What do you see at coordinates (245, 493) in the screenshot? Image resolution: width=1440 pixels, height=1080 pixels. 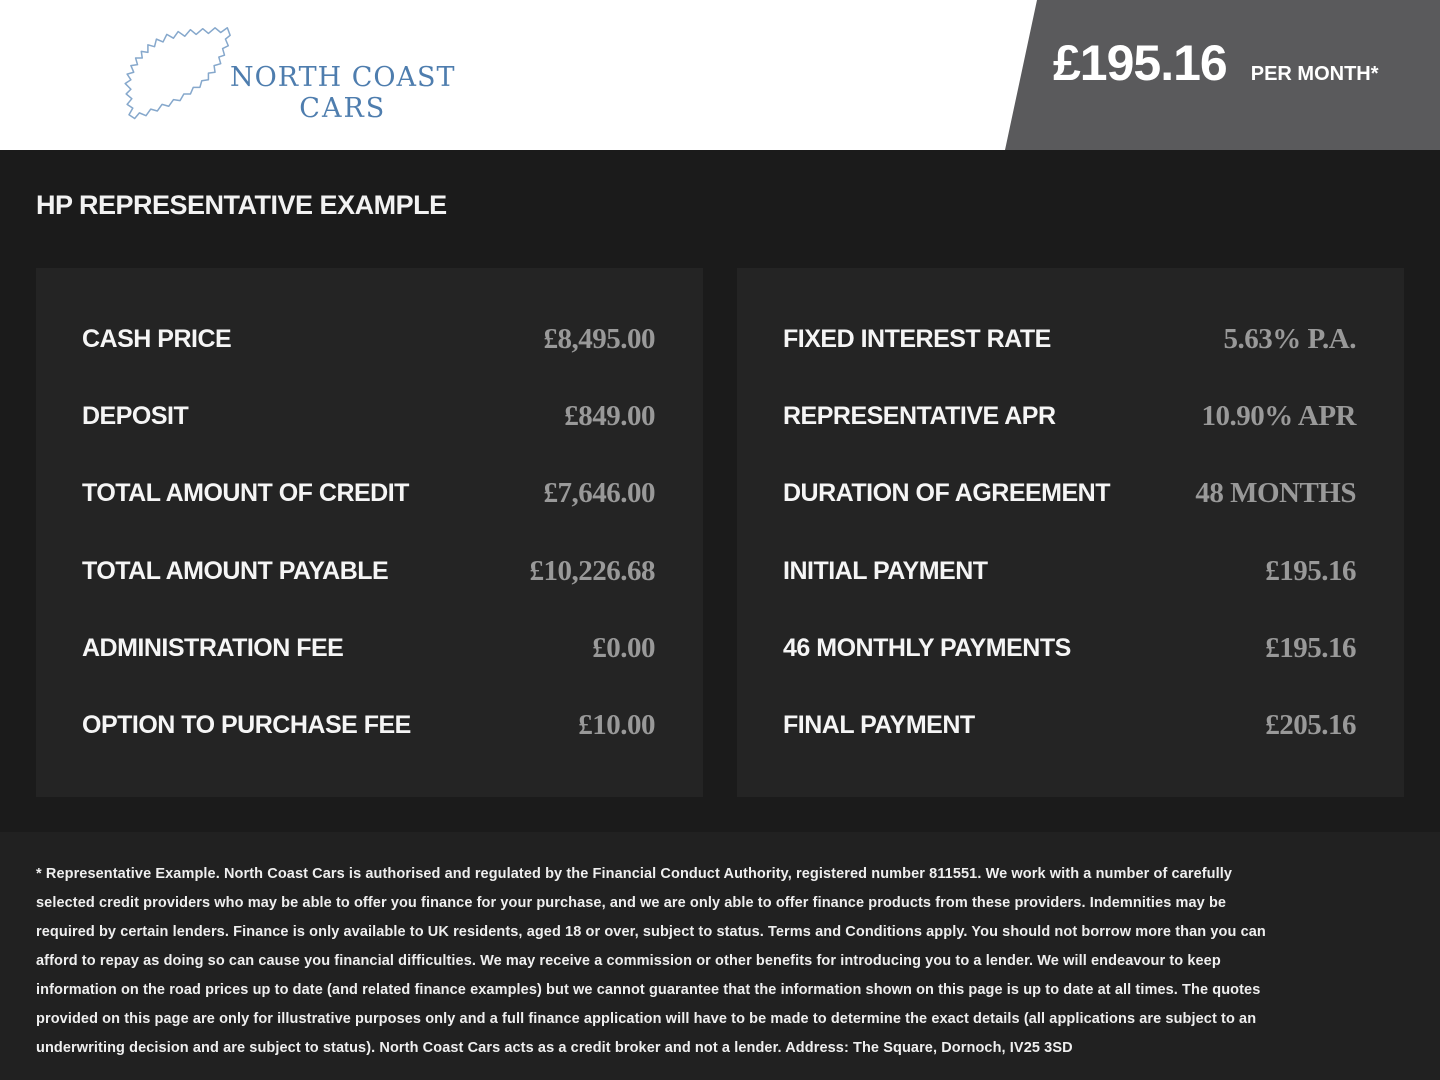 I see `row-label: TOTAL AMOUNT OF CREDIT` at bounding box center [245, 493].